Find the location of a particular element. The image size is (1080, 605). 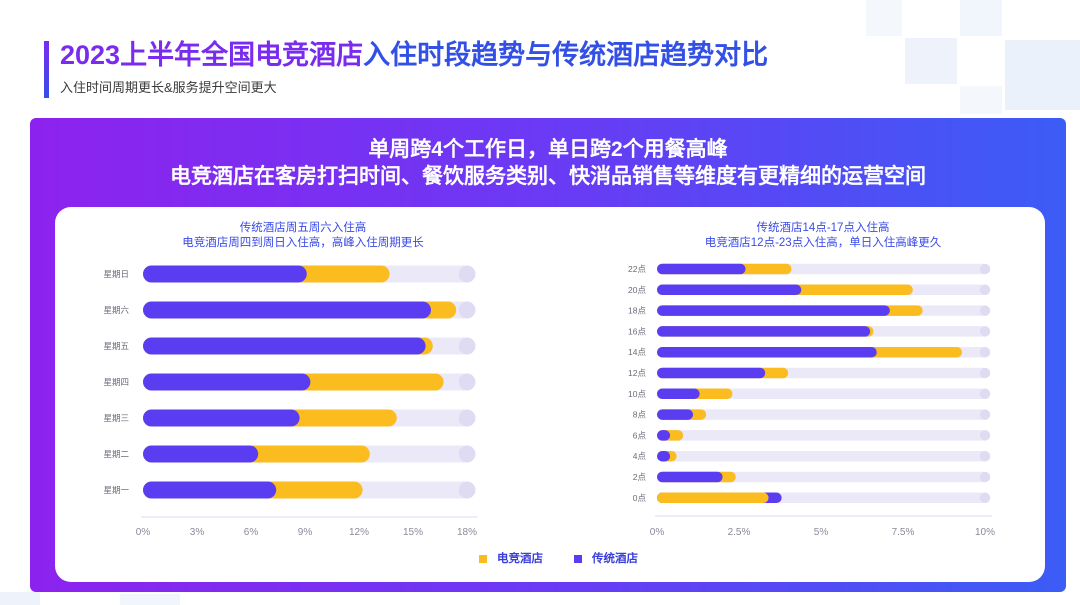

y-tick-label: 4点 is located at coordinates (640, 456).